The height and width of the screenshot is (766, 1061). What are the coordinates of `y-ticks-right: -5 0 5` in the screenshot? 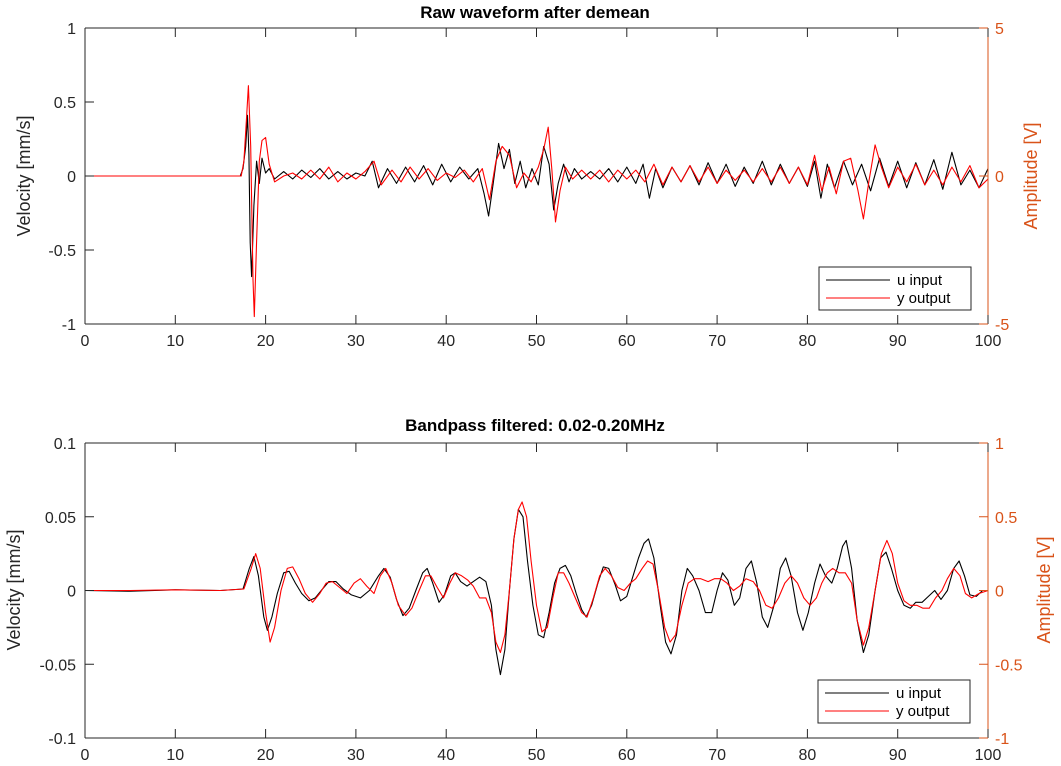 It's located at (994, 177).